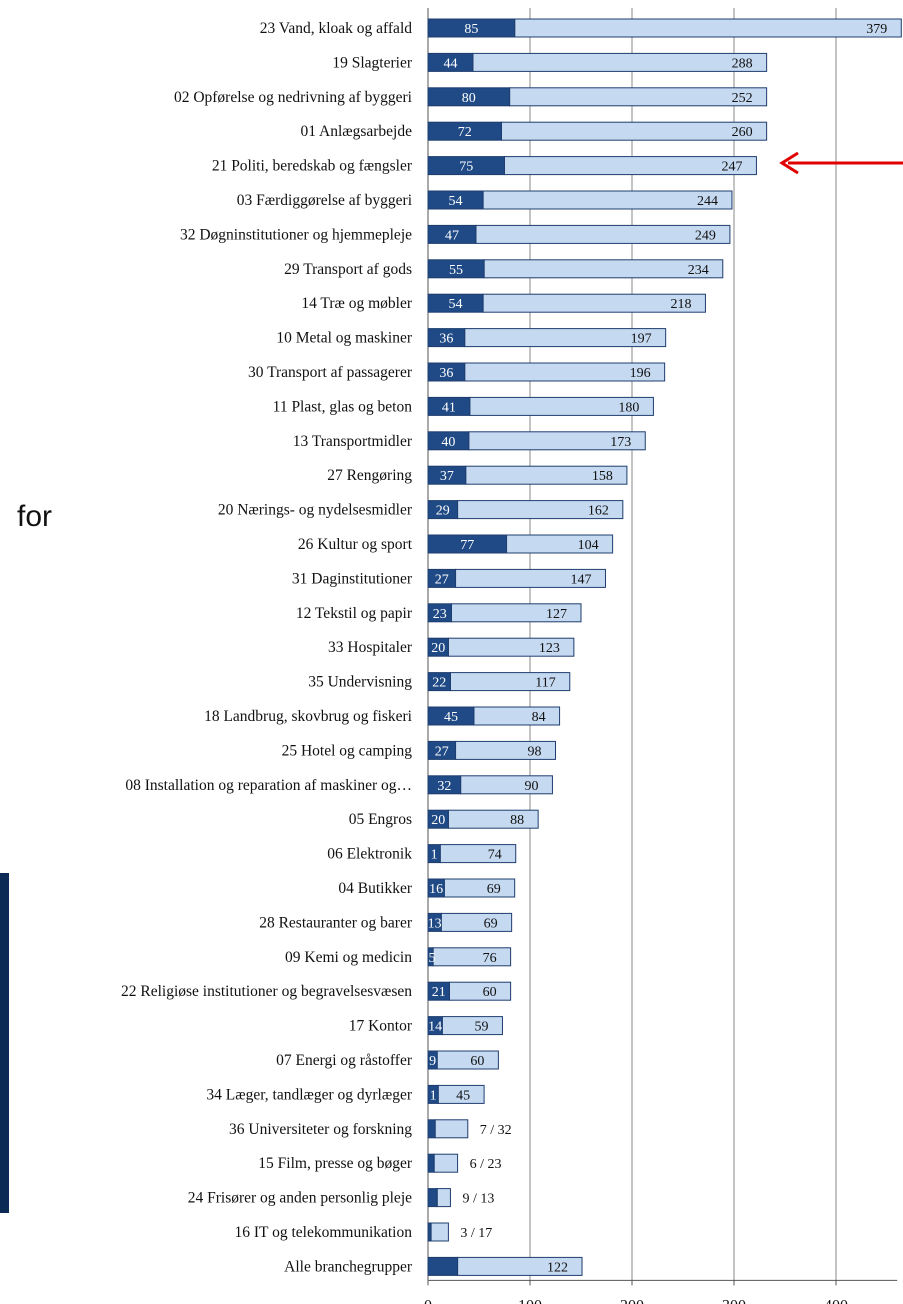  What do you see at coordinates (467, 545) in the screenshot?
I see `data-label-dark: 77` at bounding box center [467, 545].